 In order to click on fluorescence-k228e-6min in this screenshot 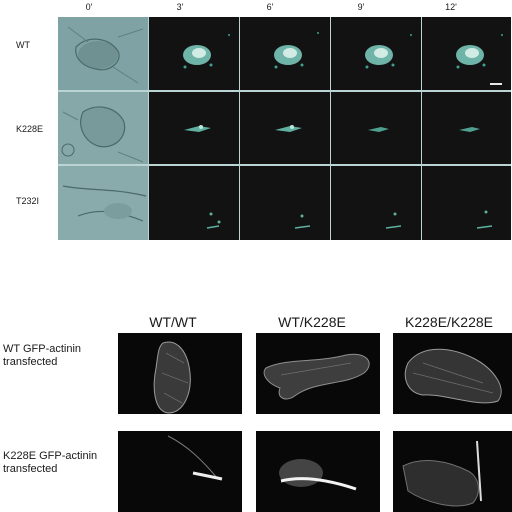, I will do `click(285, 128)`.